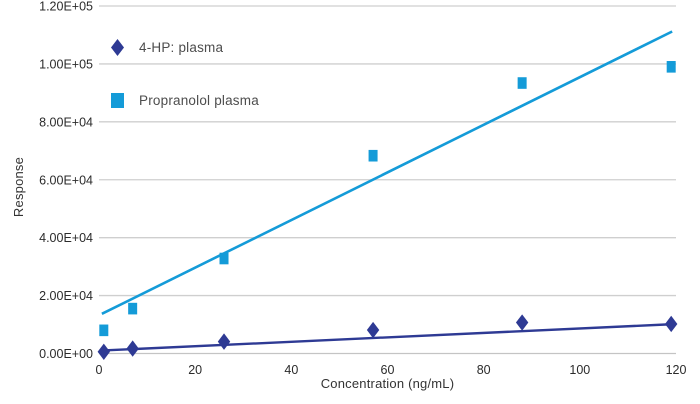 The image size is (700, 404). I want to click on y-tick-label: 6.00E+04, so click(66, 180).